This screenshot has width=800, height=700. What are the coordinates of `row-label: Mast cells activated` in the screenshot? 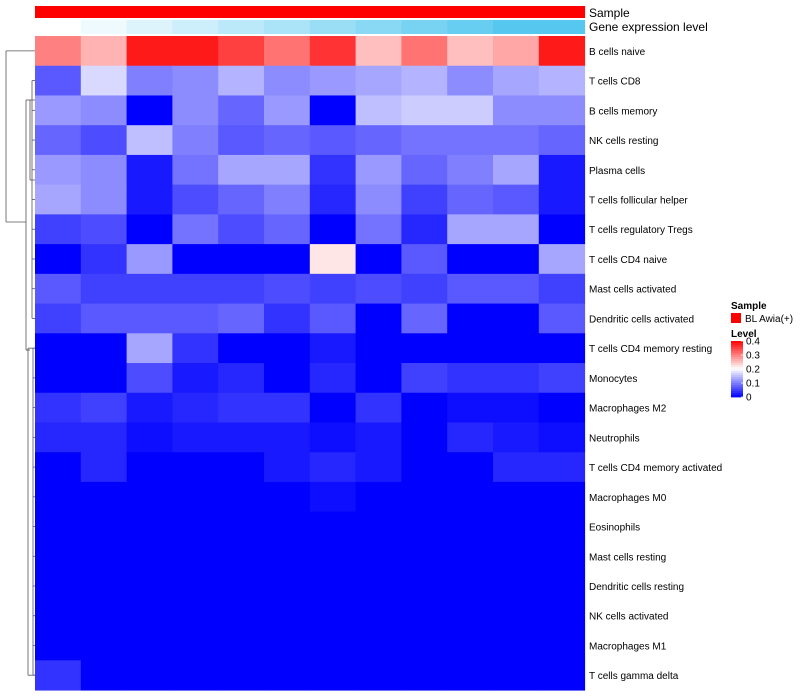 It's located at (632, 290).